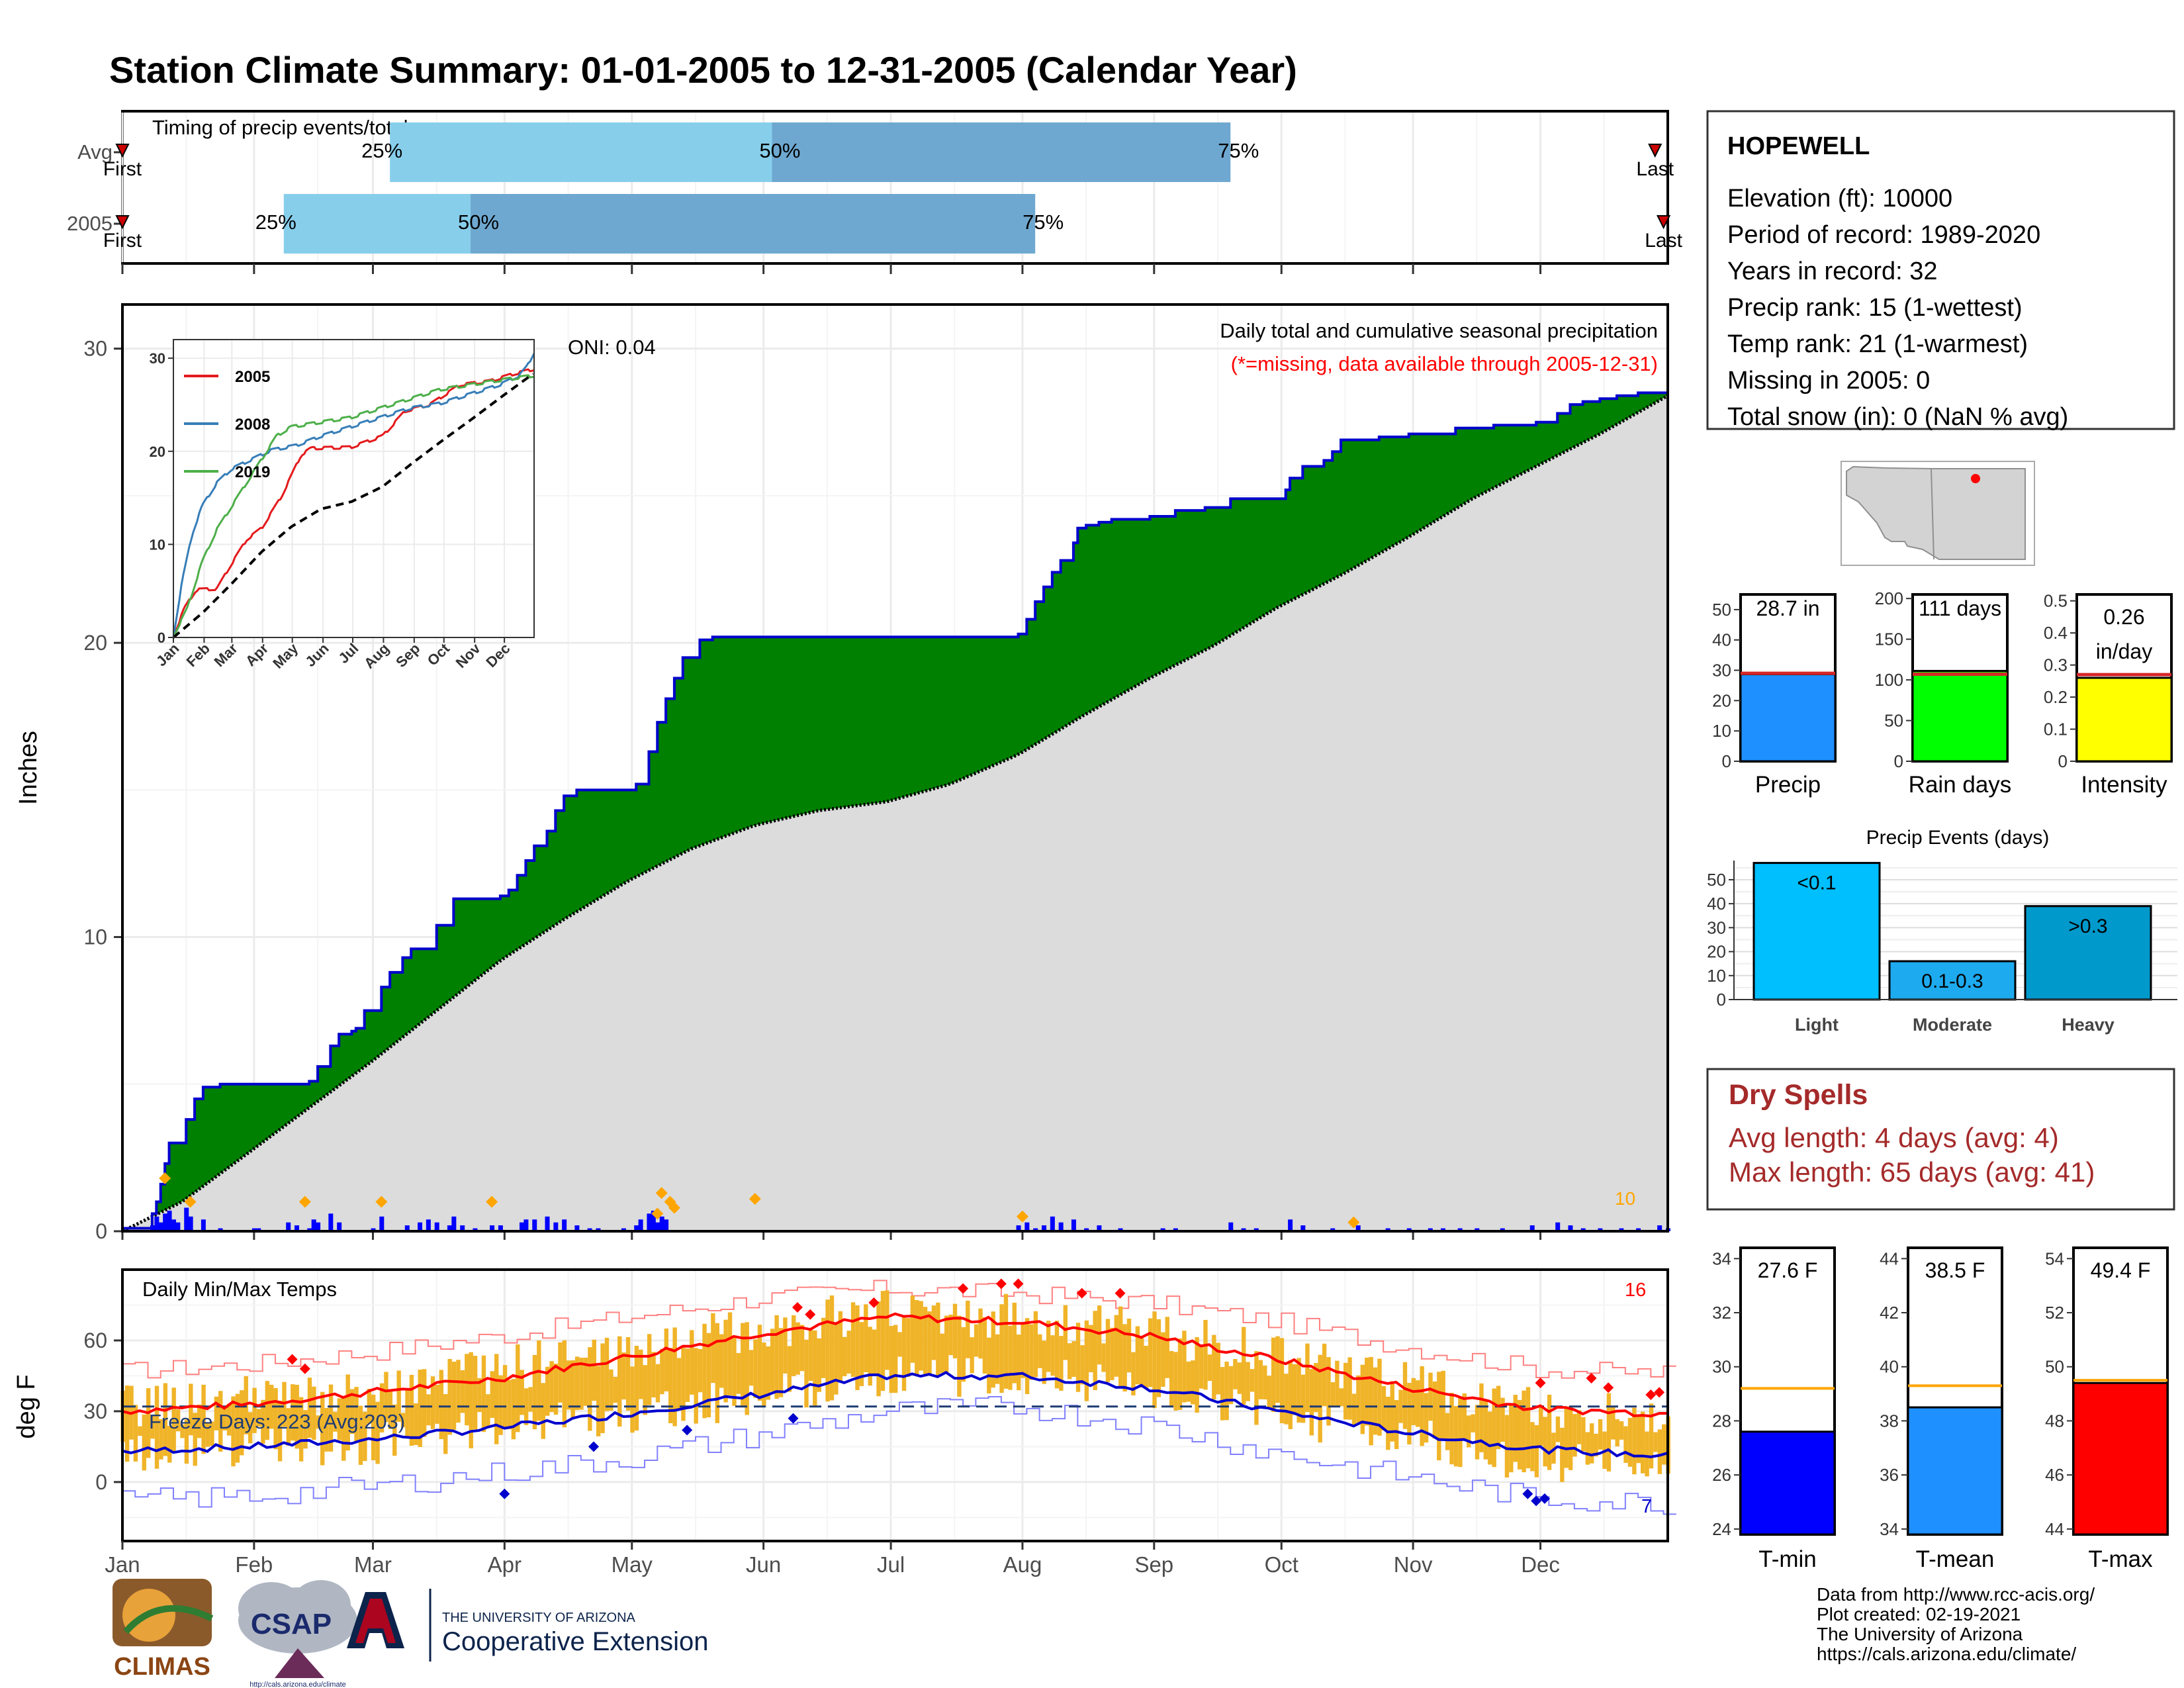  Describe the element at coordinates (122, 241) in the screenshot. I see `first-label: First` at that location.